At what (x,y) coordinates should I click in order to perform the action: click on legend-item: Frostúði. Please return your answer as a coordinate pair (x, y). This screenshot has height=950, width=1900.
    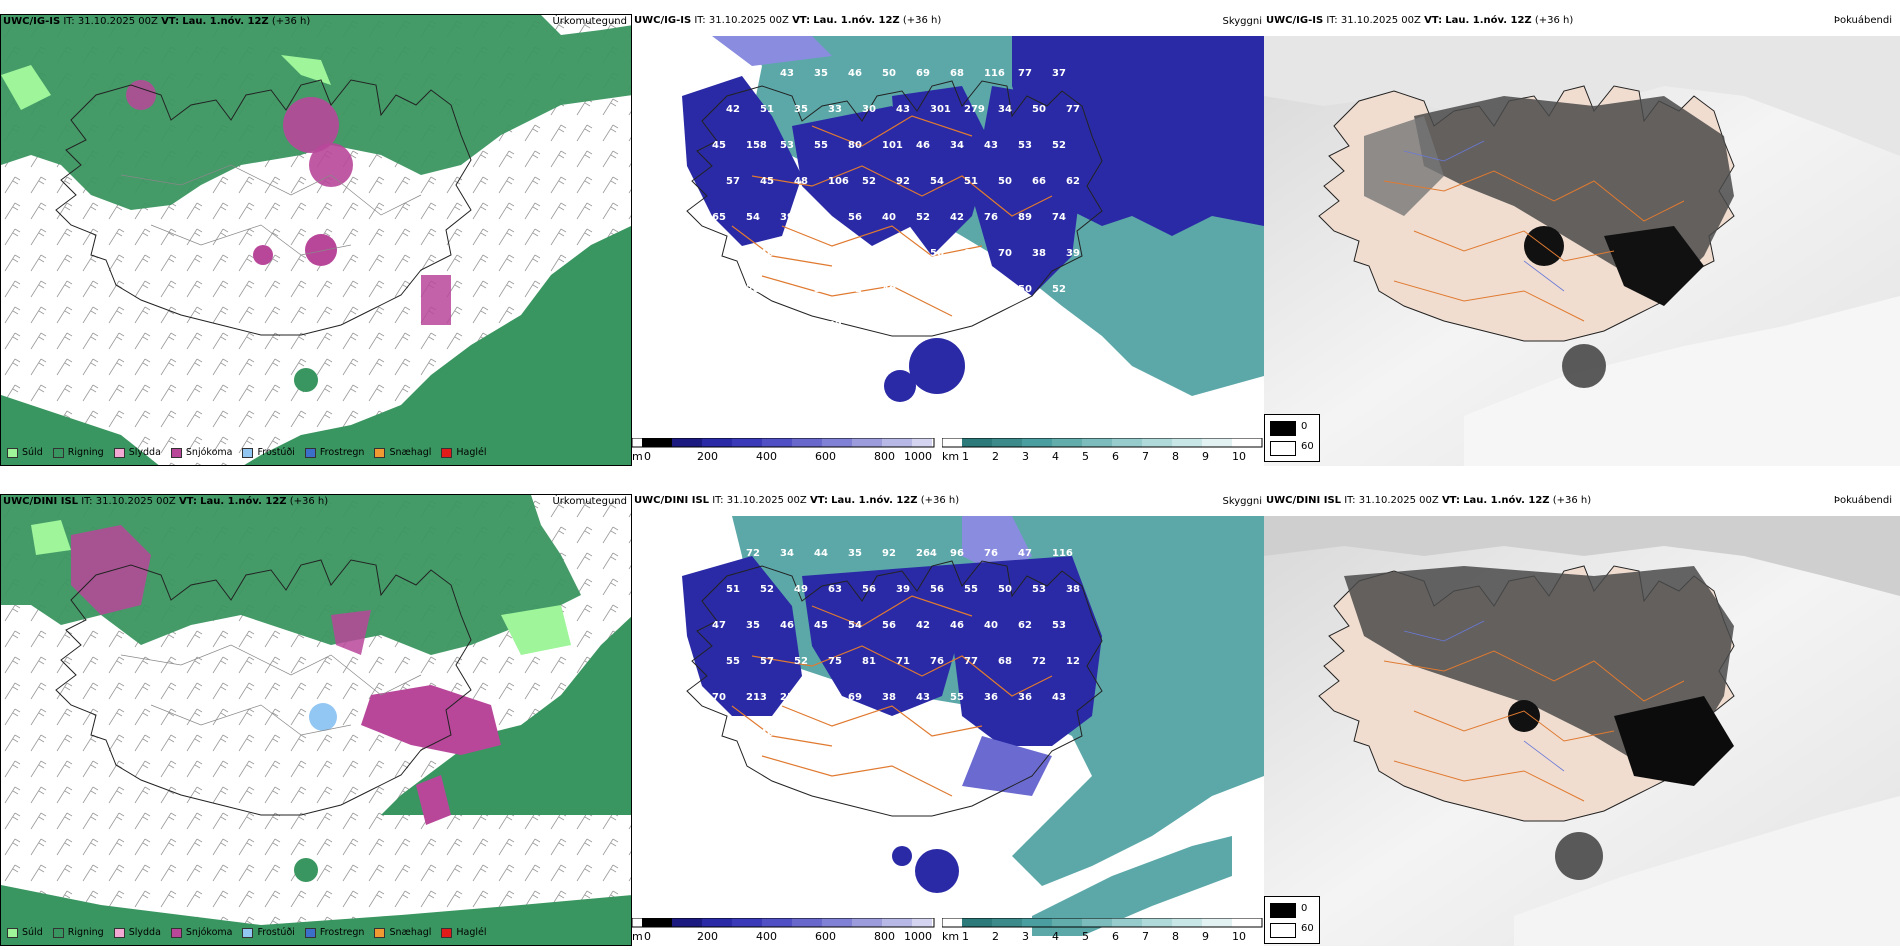
    Looking at the image, I should click on (268, 932).